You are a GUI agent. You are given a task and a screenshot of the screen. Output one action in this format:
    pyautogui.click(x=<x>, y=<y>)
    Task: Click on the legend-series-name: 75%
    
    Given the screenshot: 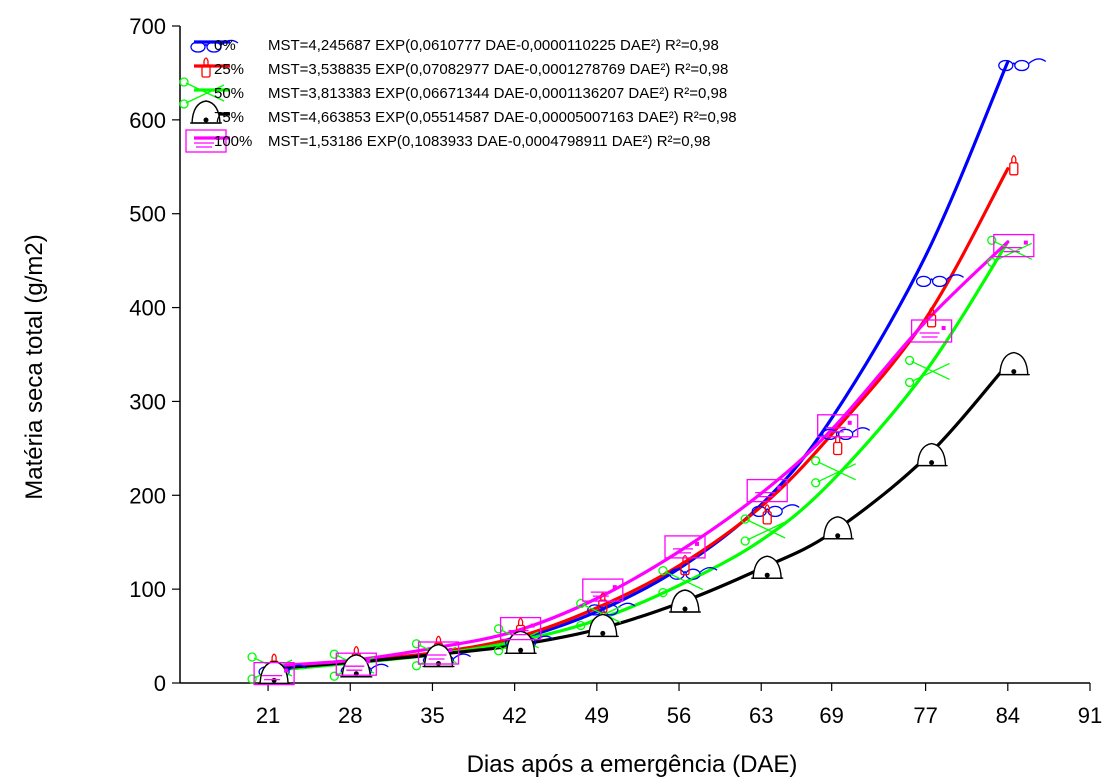 What is the action you would take?
    pyautogui.click(x=229, y=117)
    